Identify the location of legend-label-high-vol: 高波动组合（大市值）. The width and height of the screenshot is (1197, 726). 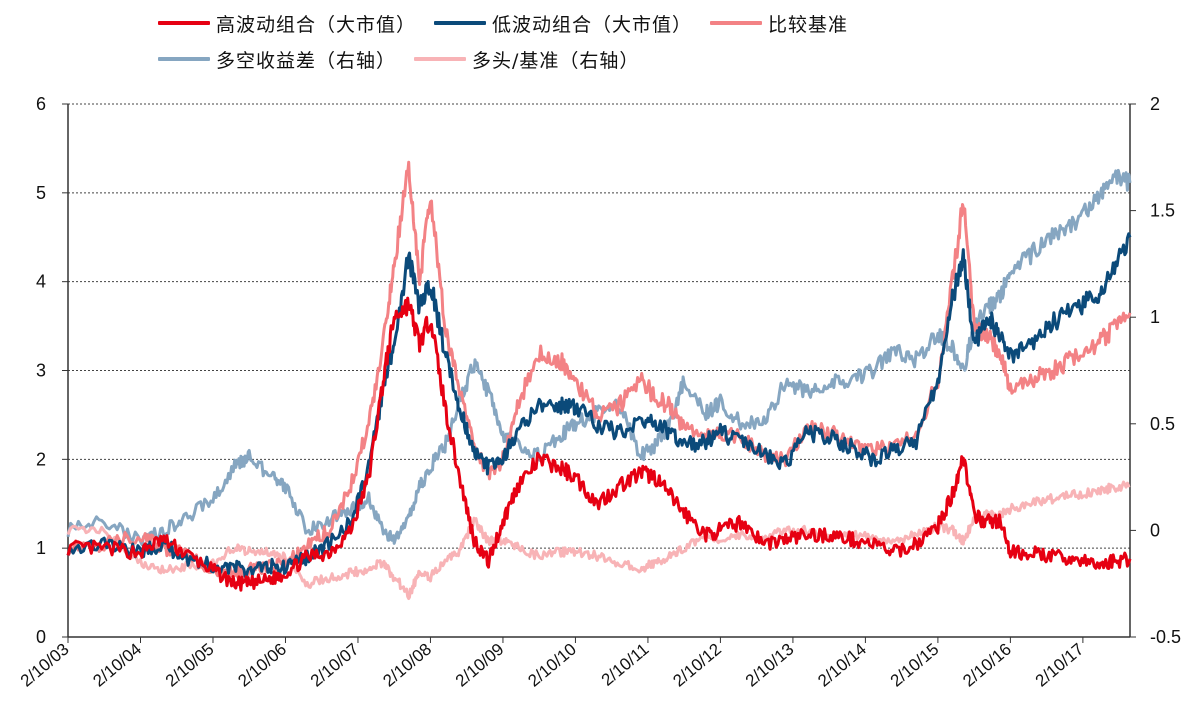
(316, 24).